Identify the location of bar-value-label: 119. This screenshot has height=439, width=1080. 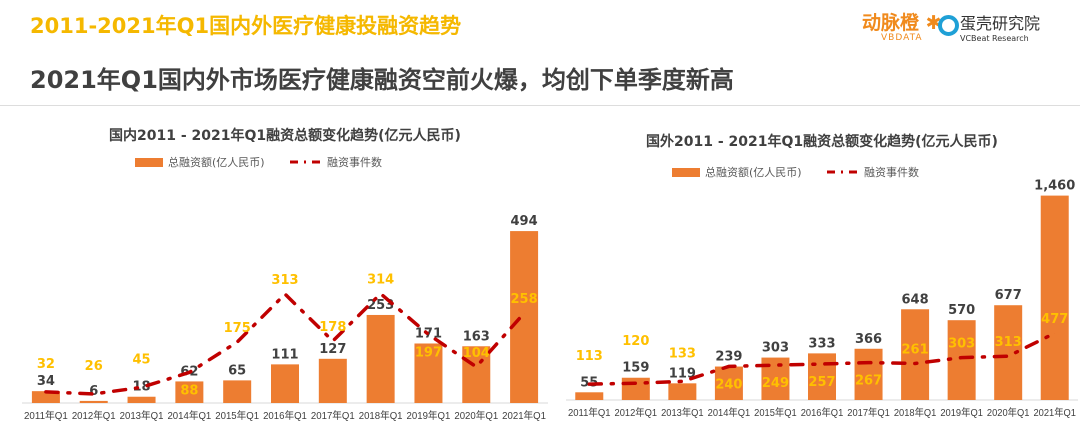
(682, 373).